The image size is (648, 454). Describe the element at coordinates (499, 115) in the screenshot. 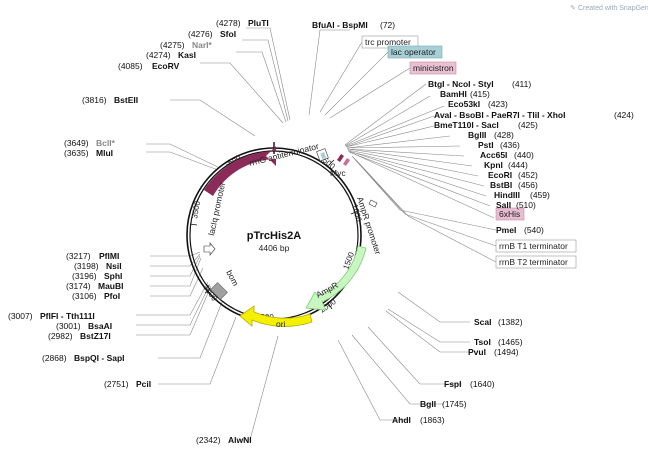

I see `site-name-avai: AvaI - BsoBI - PaeR7I - TliI - XhoI` at that location.